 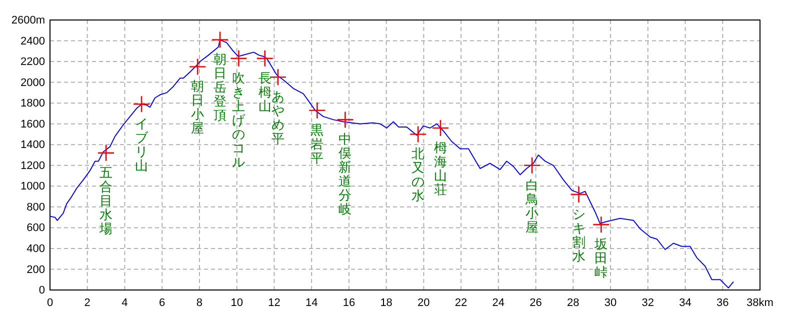 What do you see at coordinates (236, 302) in the screenshot?
I see `x-tick-label: 10` at bounding box center [236, 302].